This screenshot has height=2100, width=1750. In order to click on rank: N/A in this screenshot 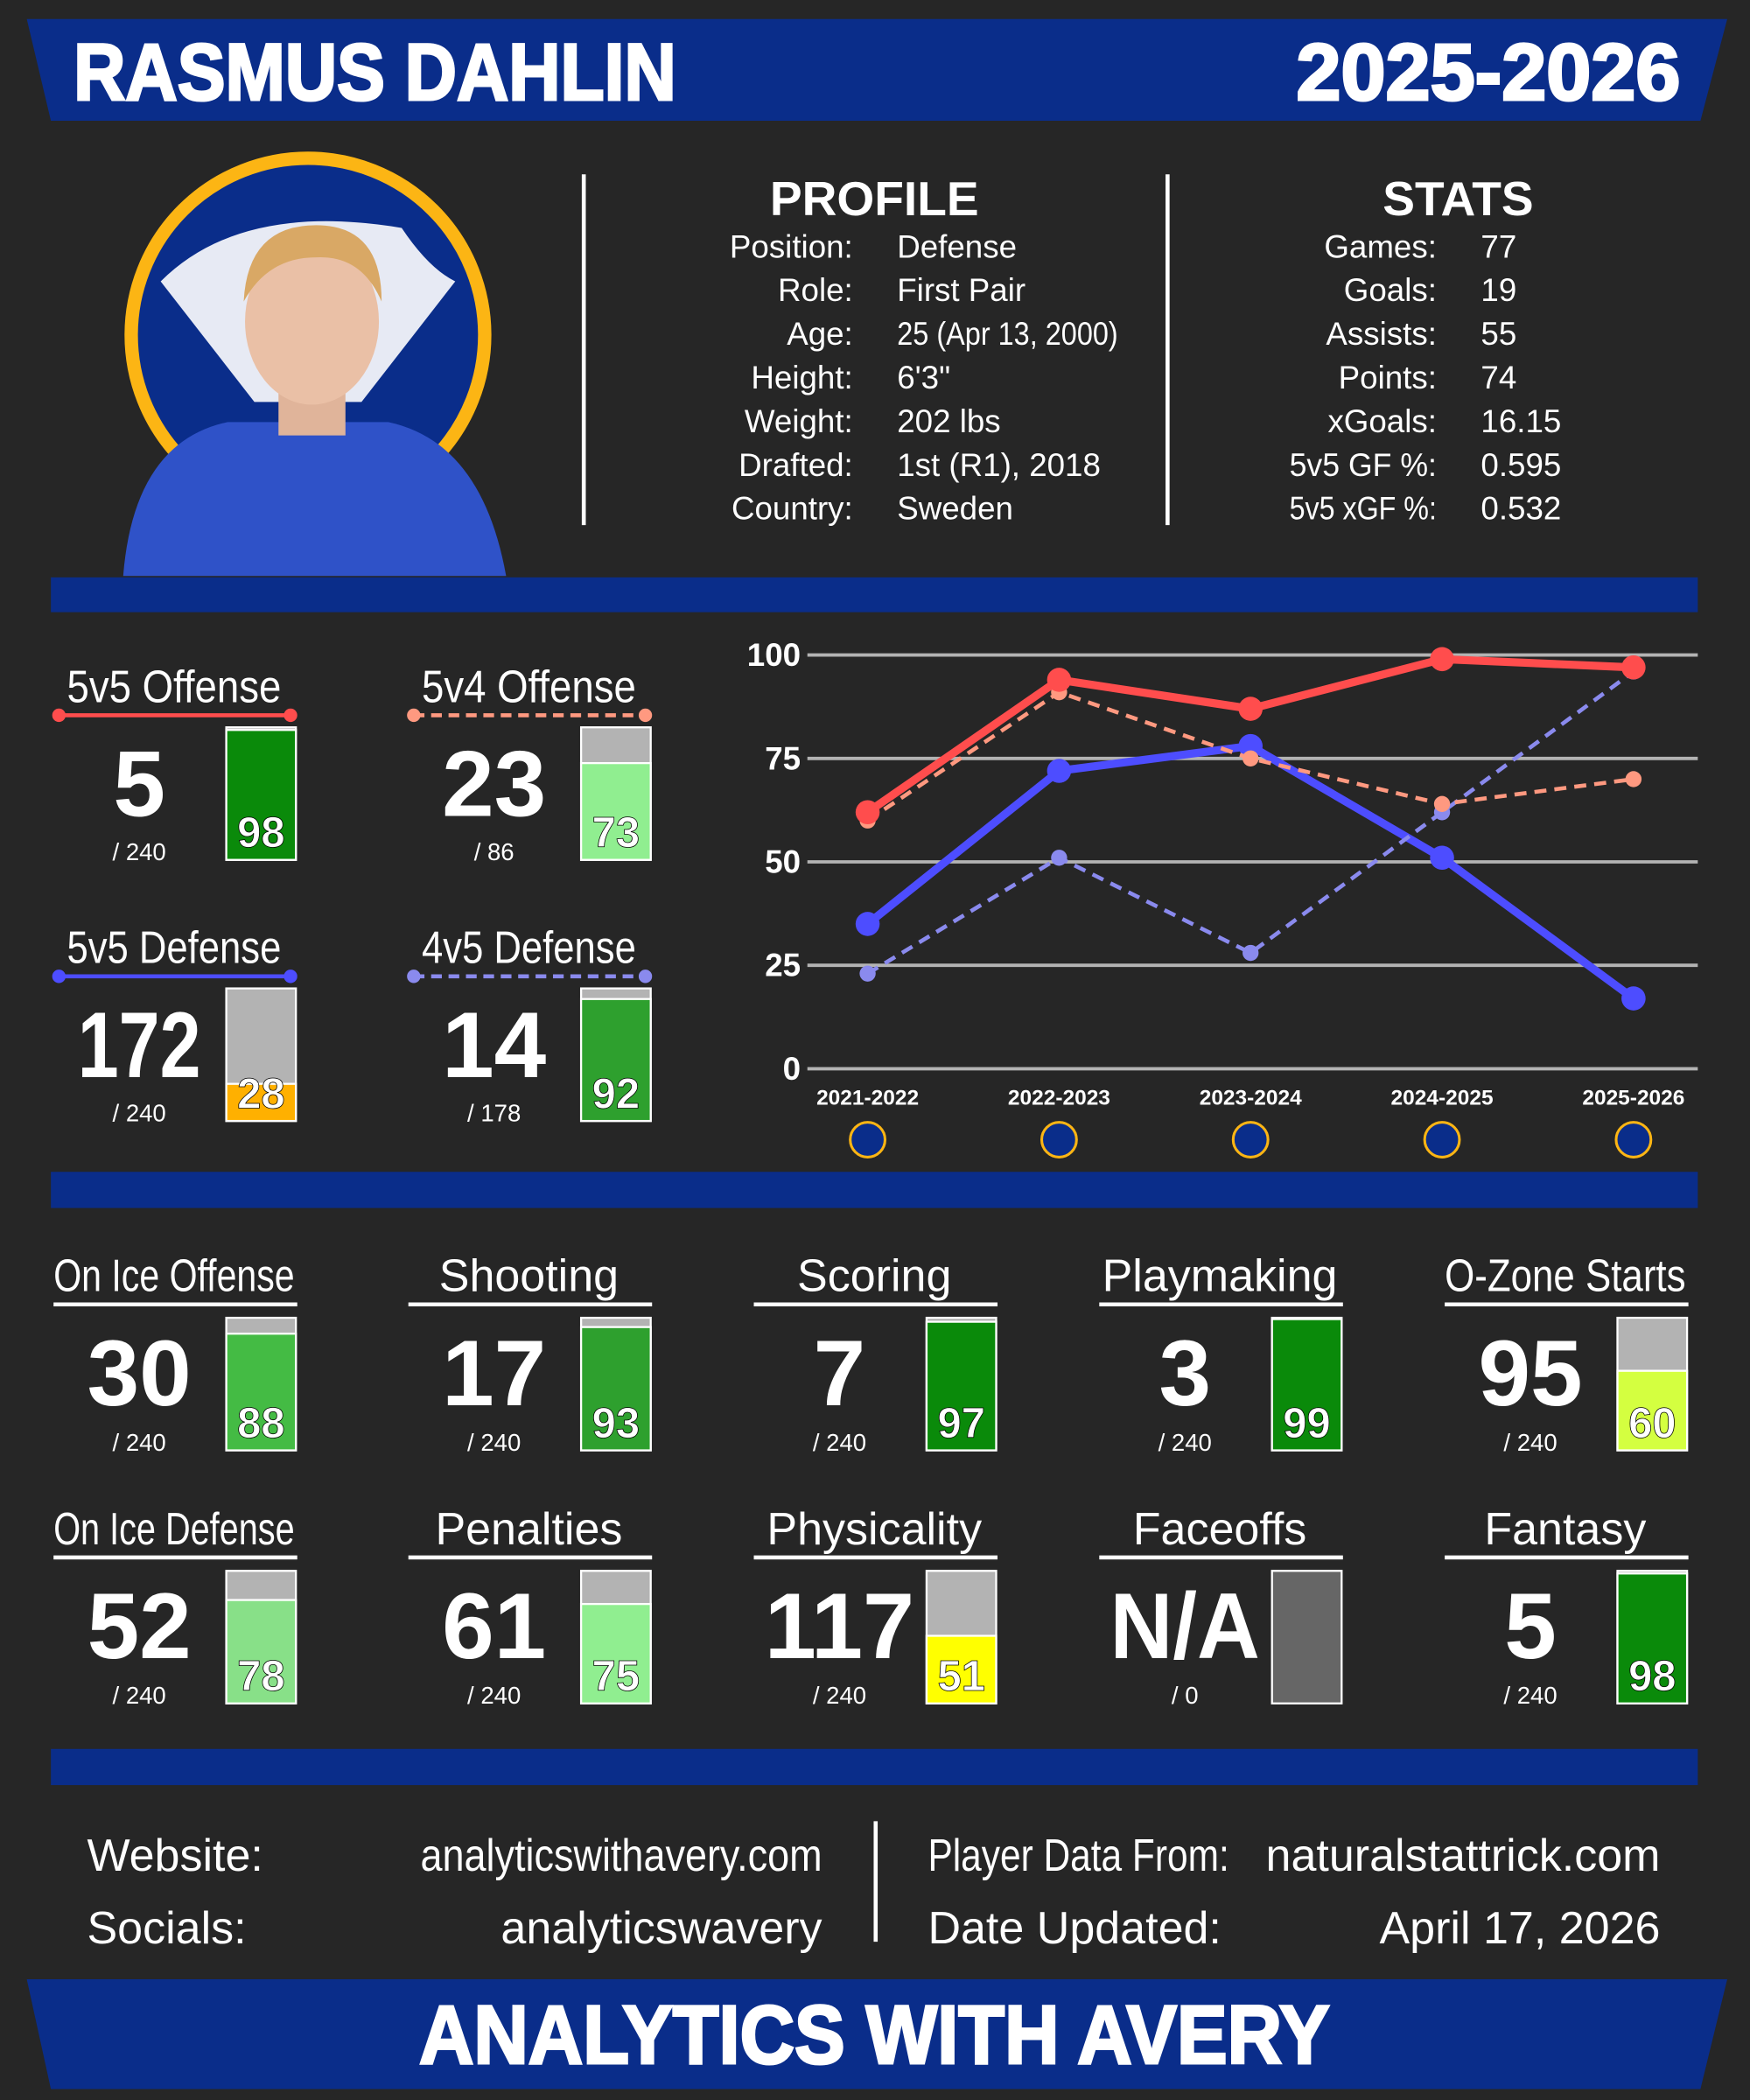, I will do `click(1185, 1625)`.